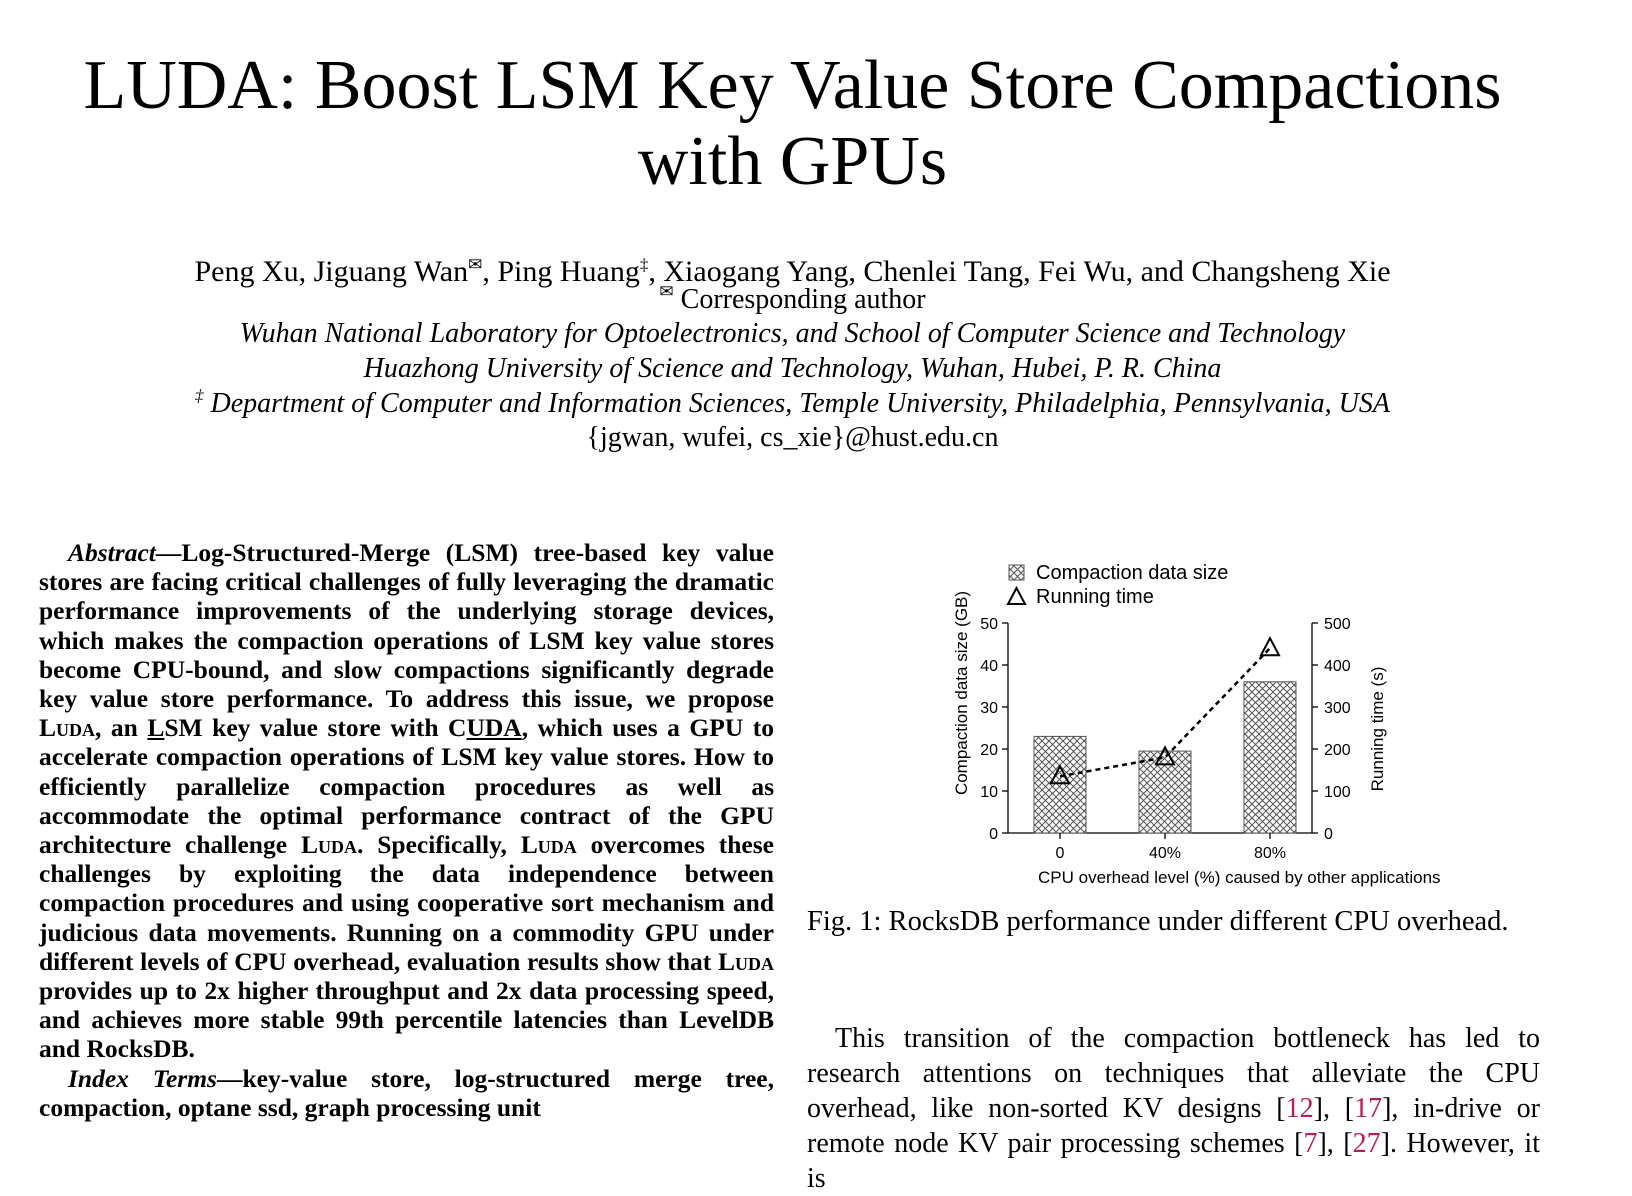 The image size is (1632, 1196). What do you see at coordinates (121, 728) in the screenshot?
I see `abstract-text: , an` at bounding box center [121, 728].